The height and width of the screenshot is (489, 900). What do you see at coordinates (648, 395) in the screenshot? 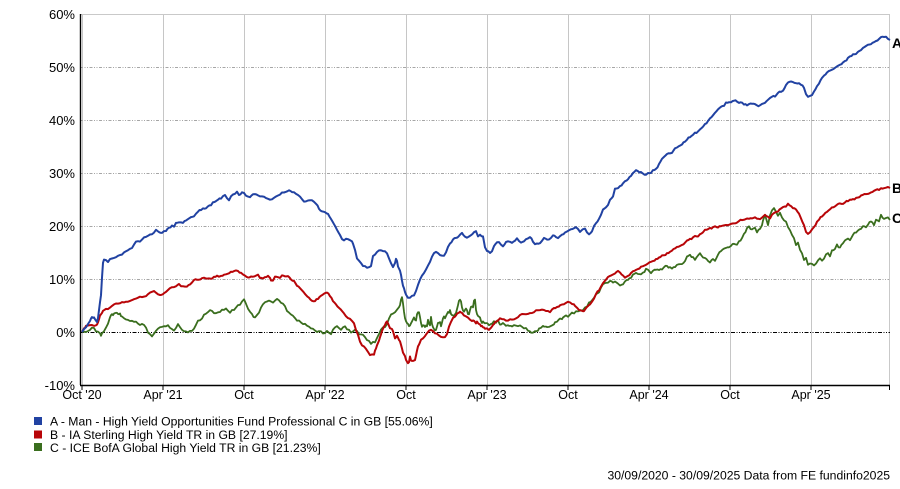
I see `svg-text: Apr '24` at bounding box center [648, 395].